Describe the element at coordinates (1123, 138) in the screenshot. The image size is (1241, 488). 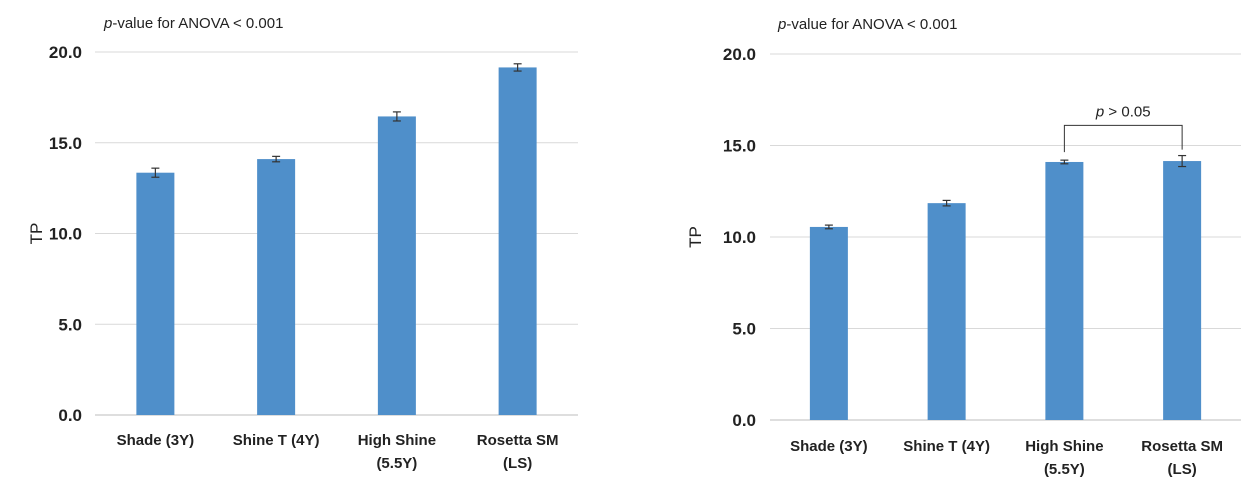
I see `significance-bracket` at that location.